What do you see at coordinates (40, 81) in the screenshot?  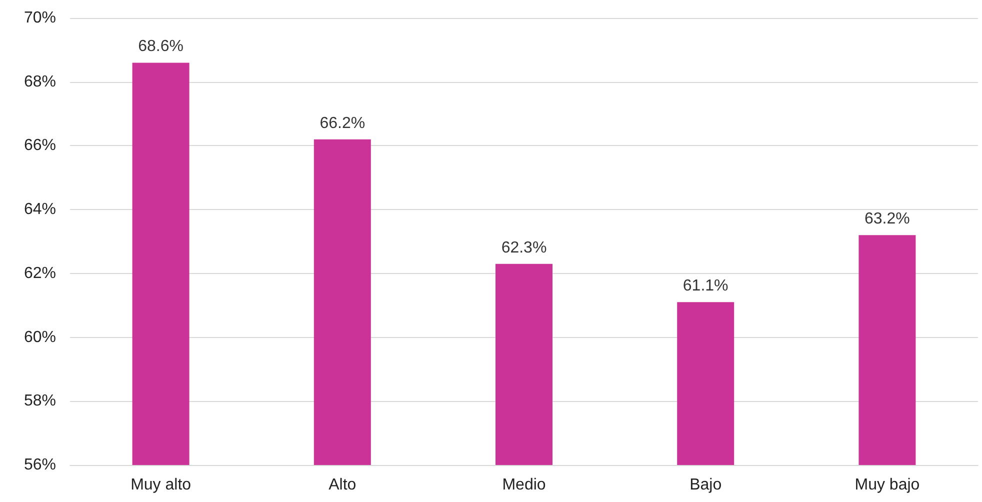 I see `y-tick-label: 68%` at bounding box center [40, 81].